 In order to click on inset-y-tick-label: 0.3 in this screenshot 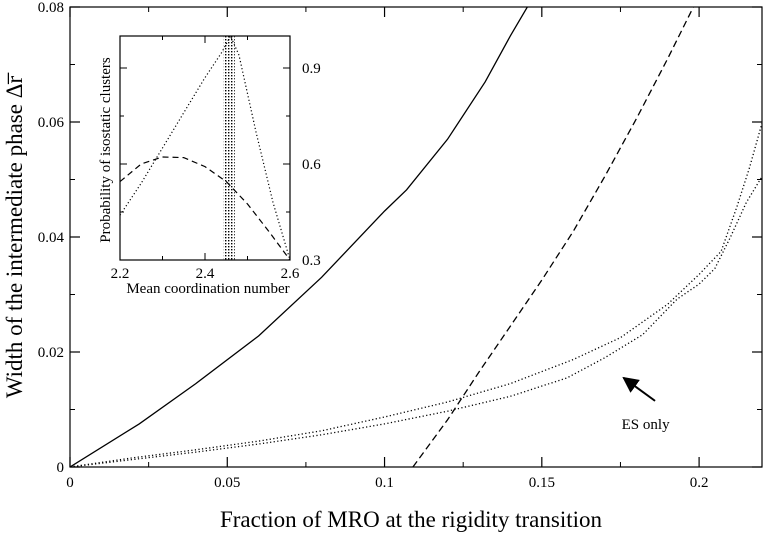, I will do `click(311, 261)`.